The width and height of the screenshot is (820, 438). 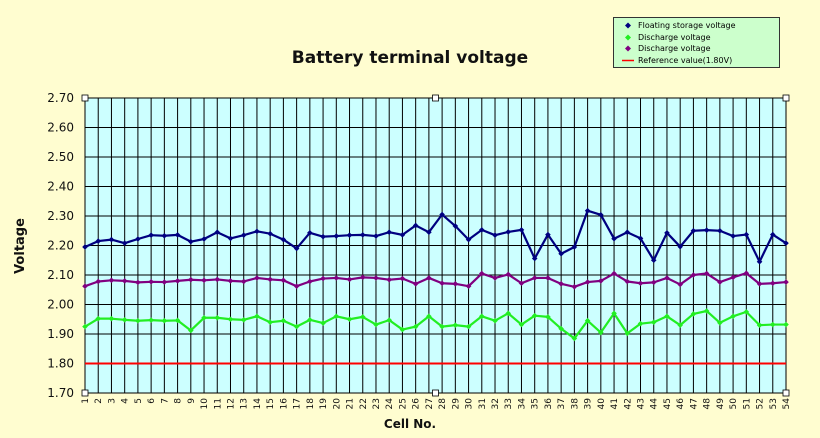 What do you see at coordinates (60, 334) in the screenshot?
I see `y-tick-label: 1.90` at bounding box center [60, 334].